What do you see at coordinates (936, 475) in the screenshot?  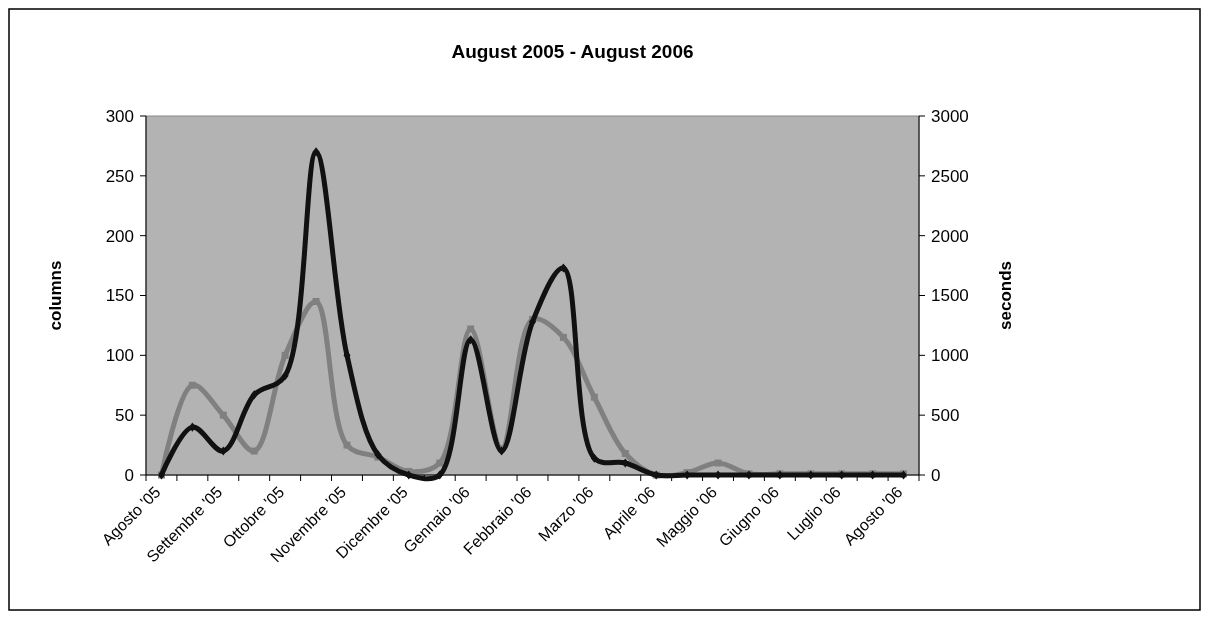 I see `y2-tick-label: 0` at bounding box center [936, 475].